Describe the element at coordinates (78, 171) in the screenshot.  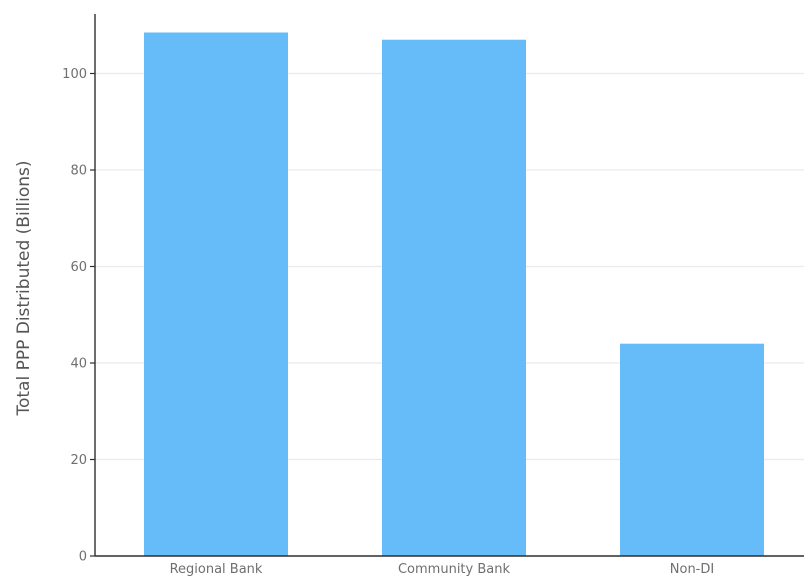
I see `y-tick-label: 80` at that location.